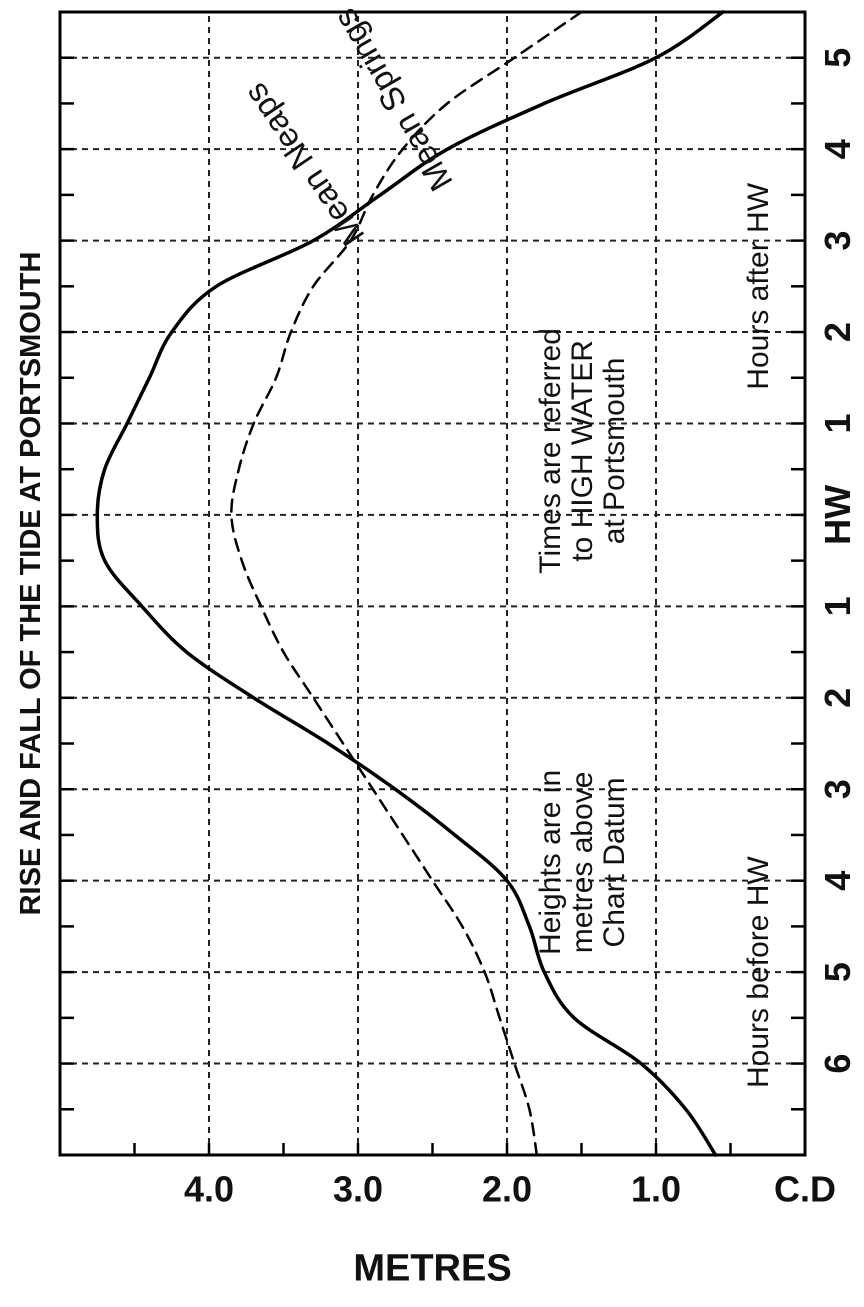  I want to click on series-label-mean-springs: Mean Springs, so click(393, 100).